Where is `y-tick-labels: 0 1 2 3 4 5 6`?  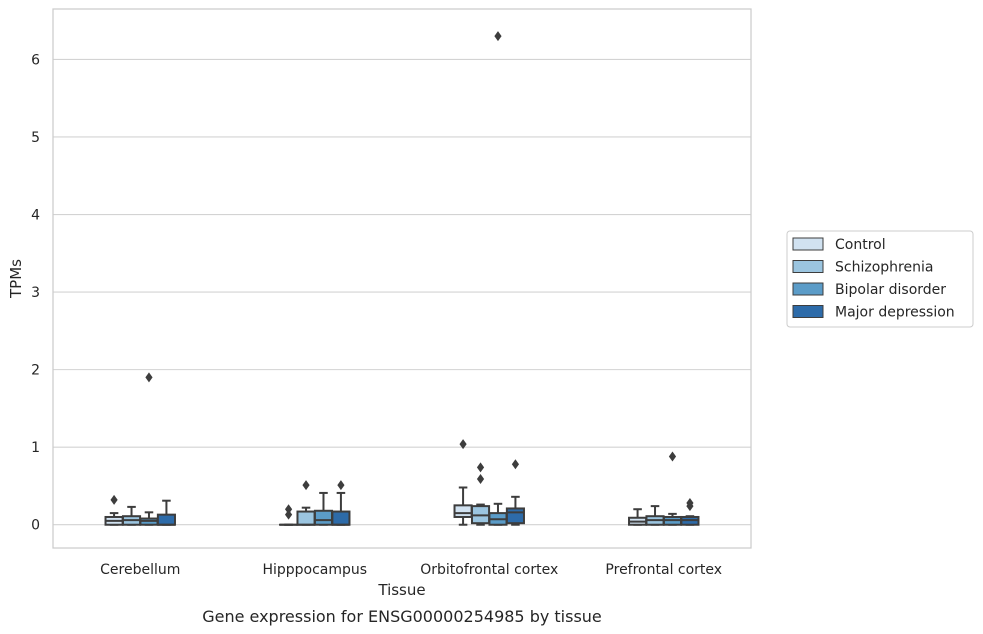
y-tick-labels: 0 1 2 3 4 5 6 is located at coordinates (35, 292).